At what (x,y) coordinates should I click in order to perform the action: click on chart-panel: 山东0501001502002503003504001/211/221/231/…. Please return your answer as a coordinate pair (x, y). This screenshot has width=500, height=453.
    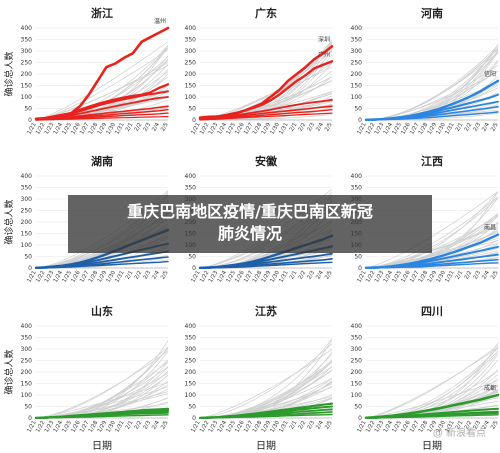
    Looking at the image, I should click on (86, 378).